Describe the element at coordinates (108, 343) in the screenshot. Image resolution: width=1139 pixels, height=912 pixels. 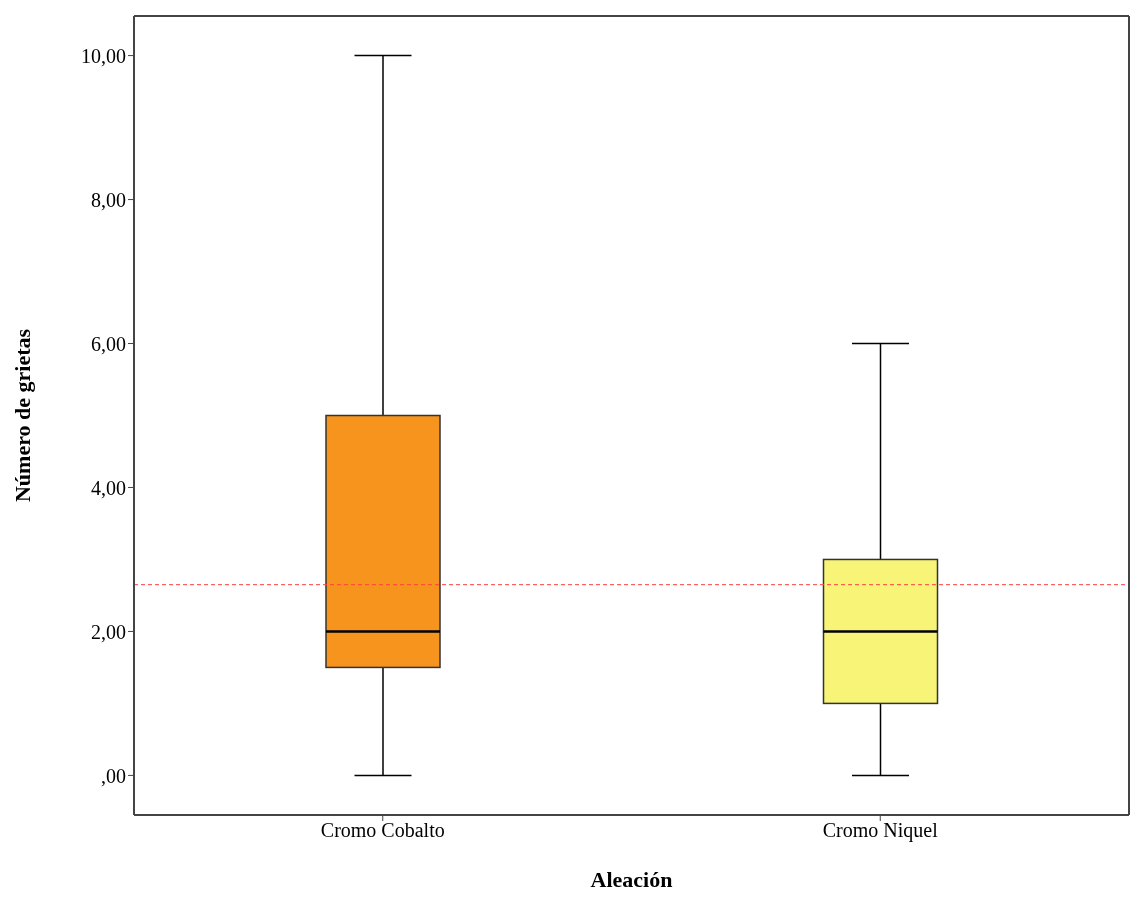
I see `y-tick-label: 6,00` at that location.